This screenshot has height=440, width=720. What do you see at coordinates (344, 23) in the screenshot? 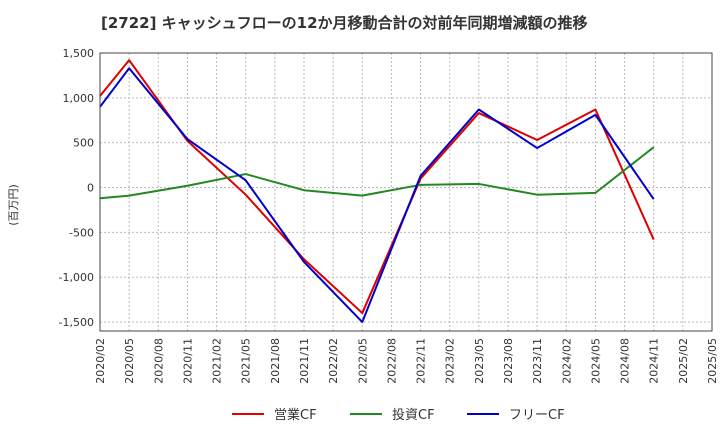
I see `chart-title: [2722] キャッシュフローの12か月移動合計の対前年同期増減額の推移` at bounding box center [344, 23].